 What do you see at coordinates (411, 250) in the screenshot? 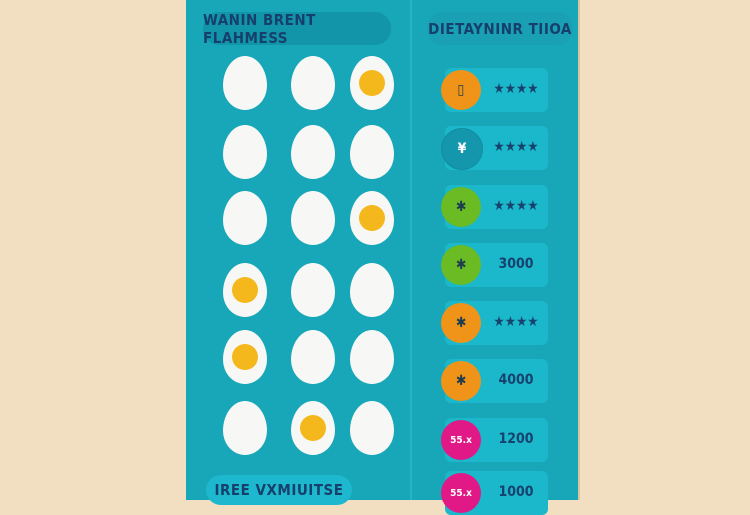
I see `divider` at bounding box center [411, 250].